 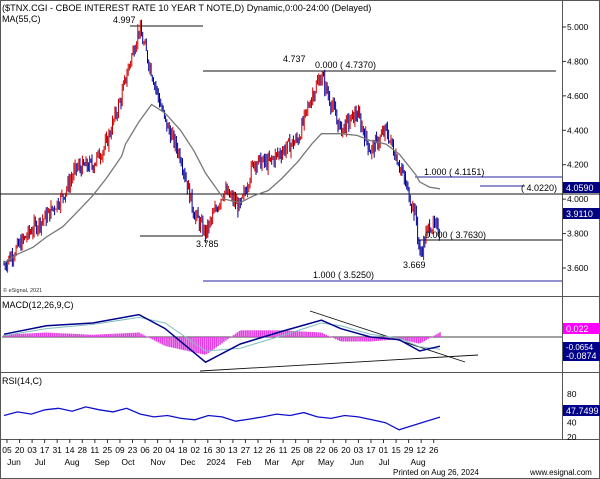 What do you see at coordinates (101, 462) in the screenshot?
I see `x-month-label: Sep` at bounding box center [101, 462].